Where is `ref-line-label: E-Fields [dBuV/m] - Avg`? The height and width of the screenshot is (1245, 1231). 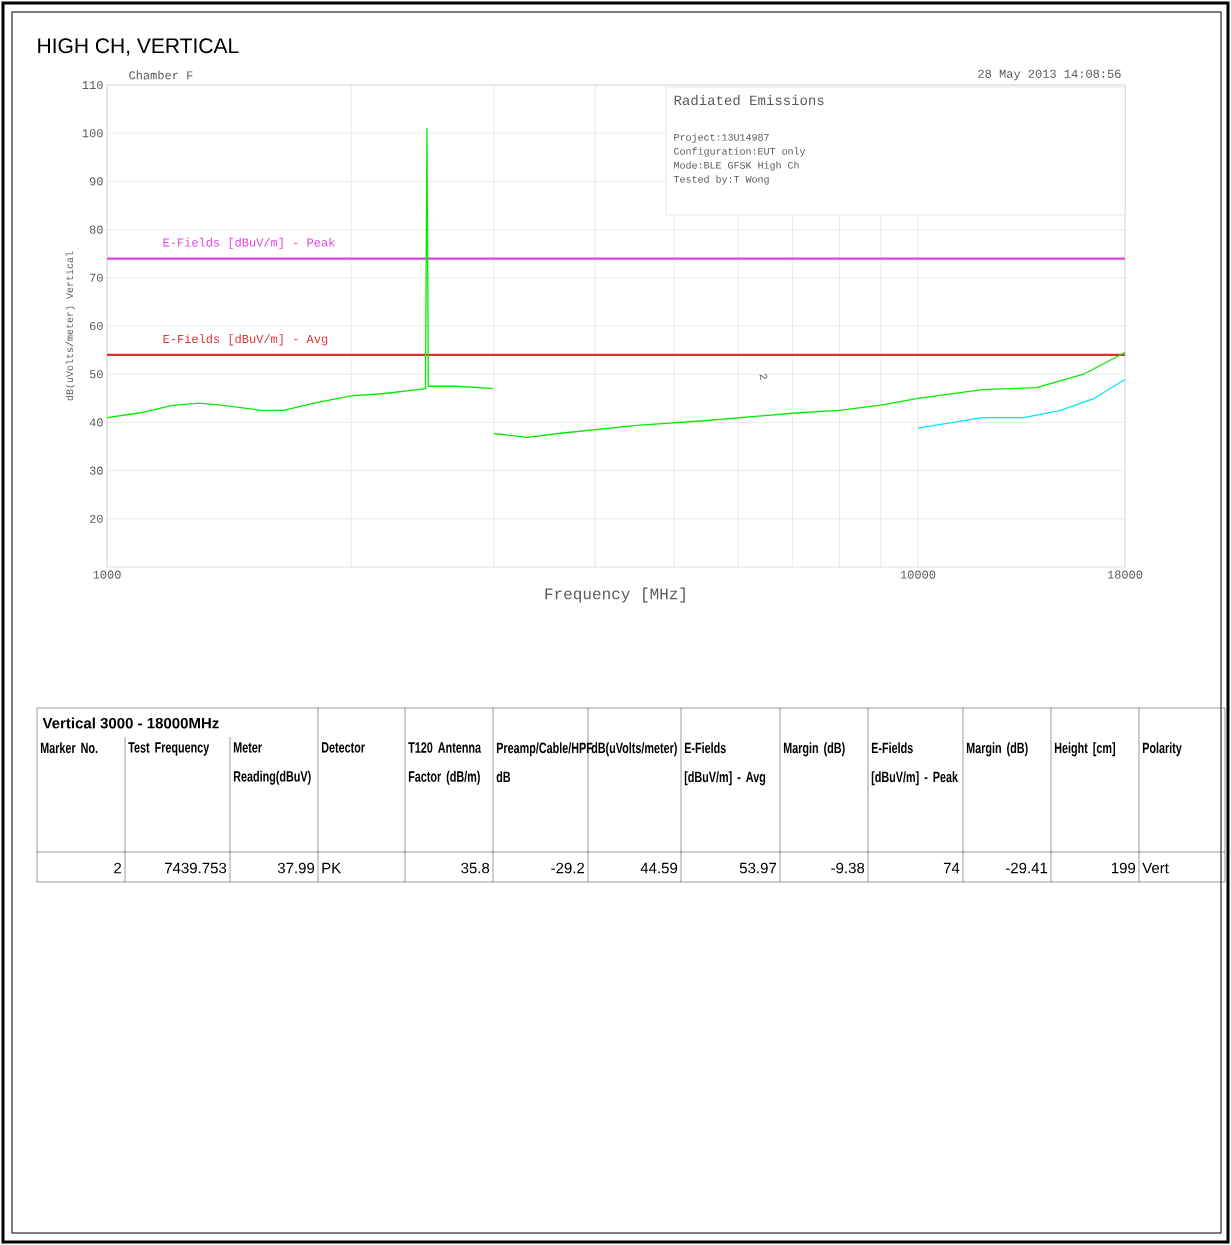 ref-line-label: E-Fields [dBuV/m] - Avg is located at coordinates (245, 340).